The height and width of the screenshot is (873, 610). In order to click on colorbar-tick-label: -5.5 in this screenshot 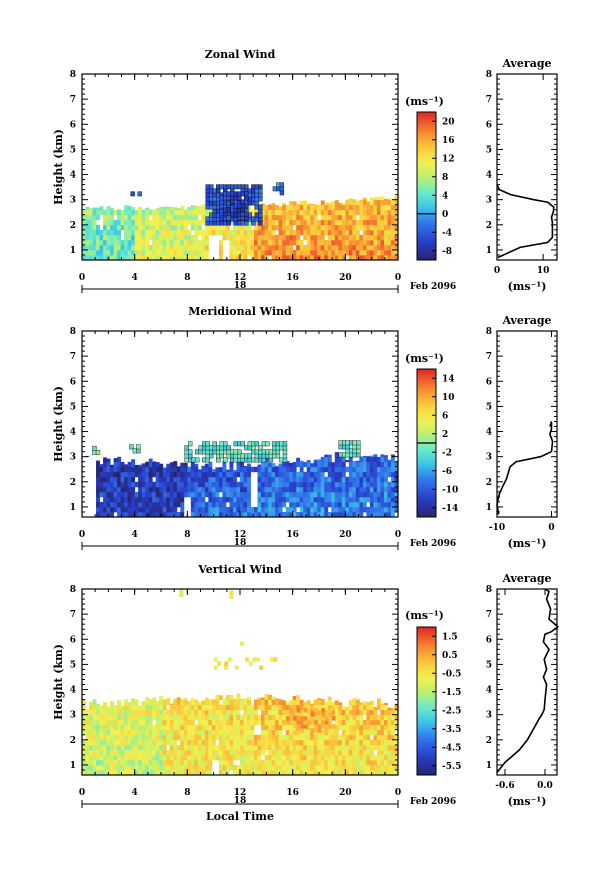, I will do `click(451, 767)`.